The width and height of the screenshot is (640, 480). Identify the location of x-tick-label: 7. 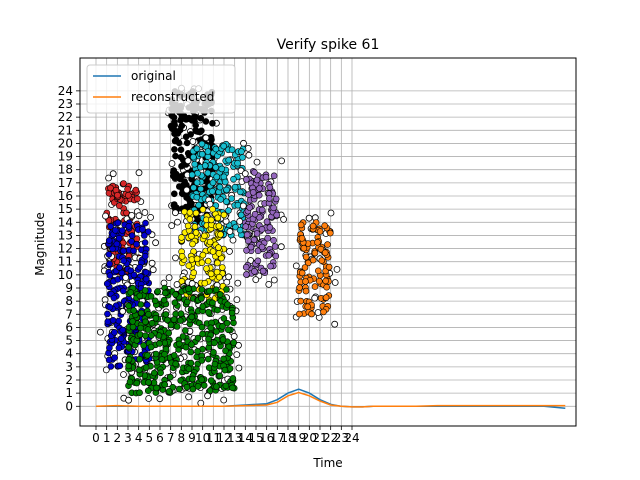
(171, 438).